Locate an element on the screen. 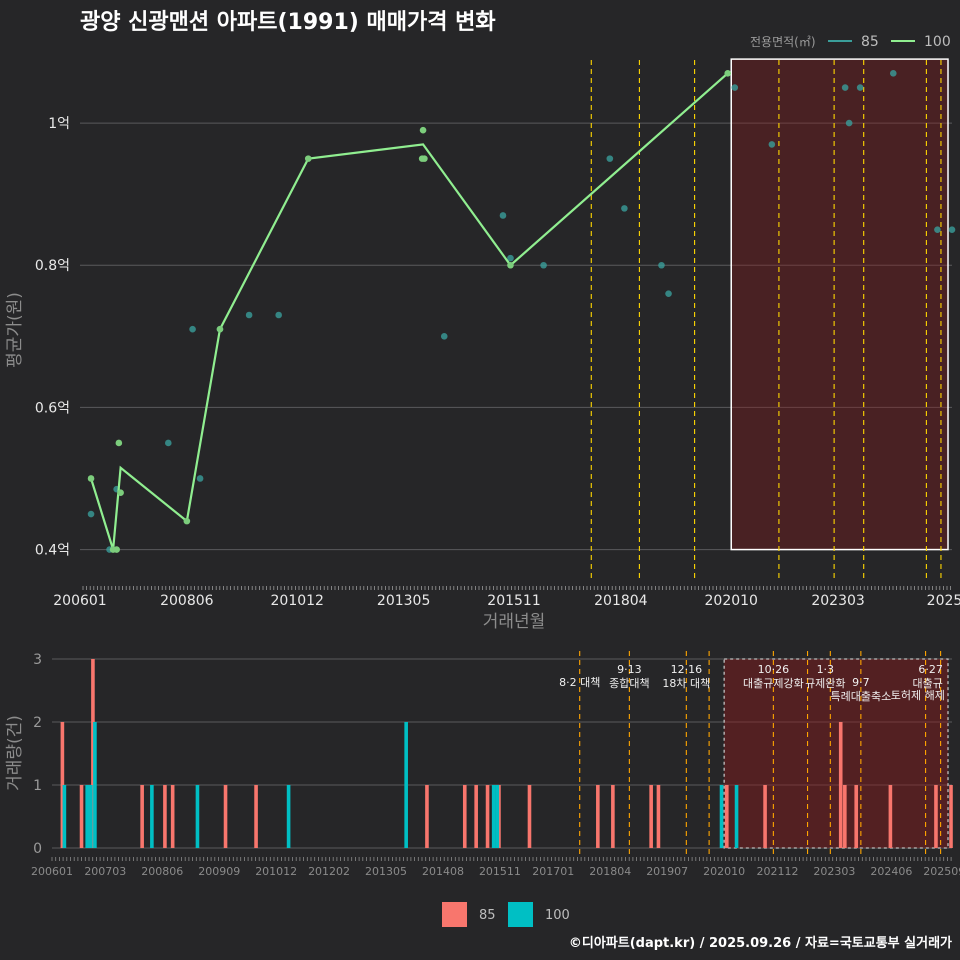 This screenshot has width=960, height=960. volume-event-label: 규제완화 is located at coordinates (825, 683).